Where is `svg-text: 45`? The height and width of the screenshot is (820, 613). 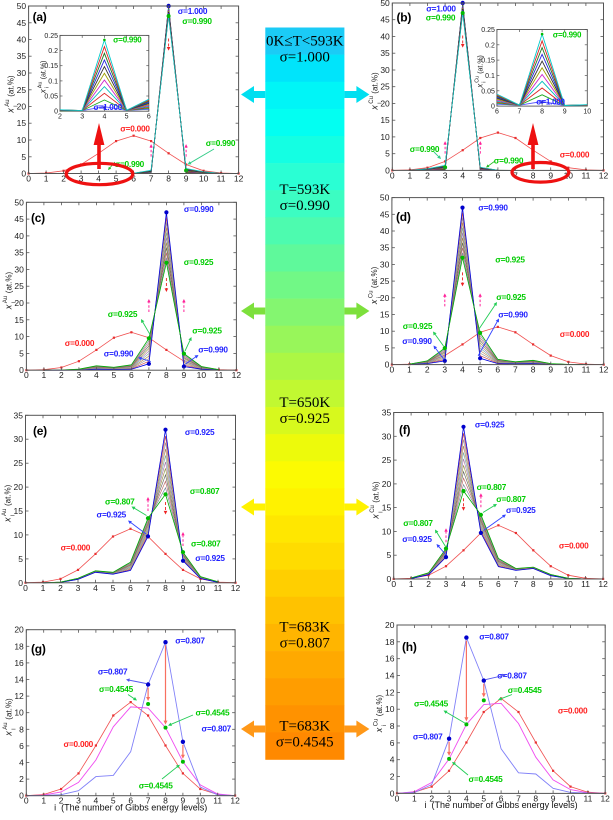 svg-text: 45 is located at coordinates (22, 23).